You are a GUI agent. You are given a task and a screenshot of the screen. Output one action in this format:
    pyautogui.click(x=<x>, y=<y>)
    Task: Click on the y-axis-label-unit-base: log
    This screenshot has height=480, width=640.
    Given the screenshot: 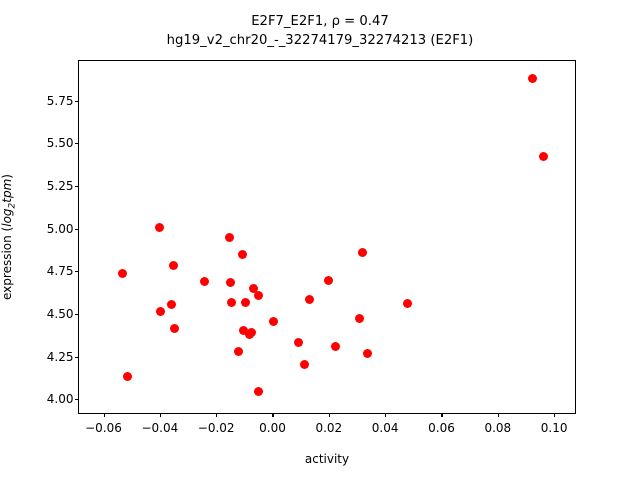 What is the action you would take?
    pyautogui.click(x=7, y=217)
    